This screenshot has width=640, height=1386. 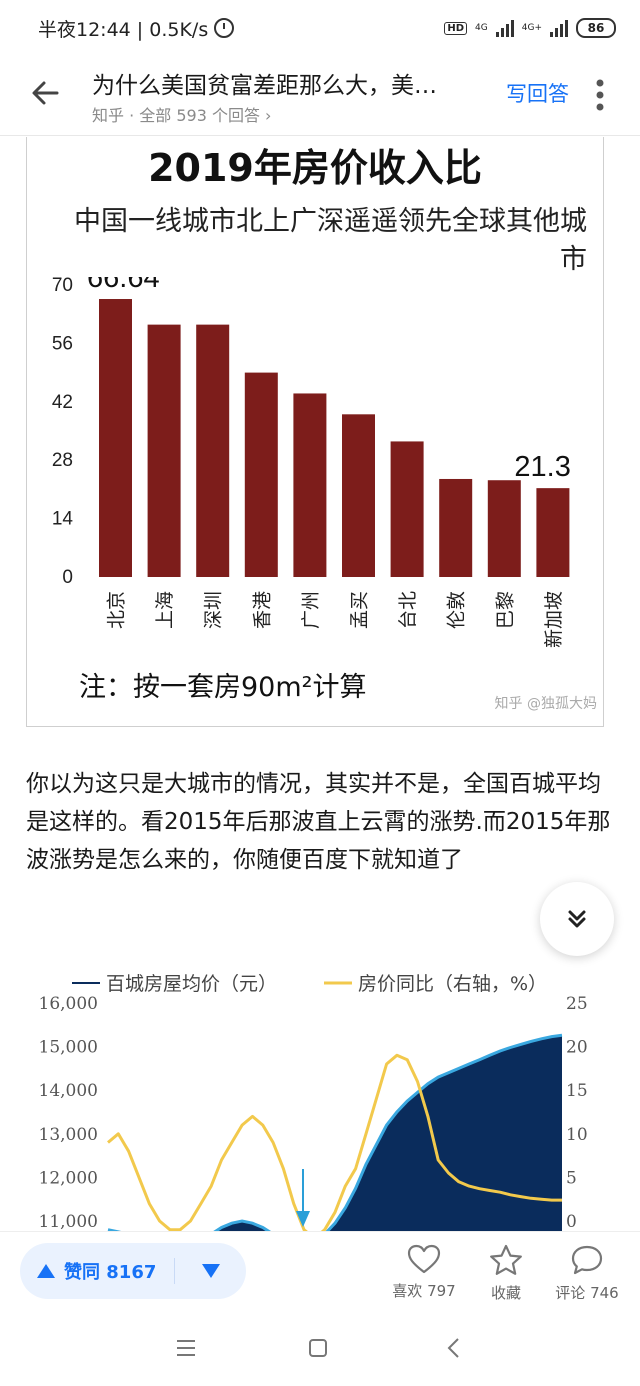 What do you see at coordinates (311, 610) in the screenshot?
I see `x-tick-label: 广州` at bounding box center [311, 610].